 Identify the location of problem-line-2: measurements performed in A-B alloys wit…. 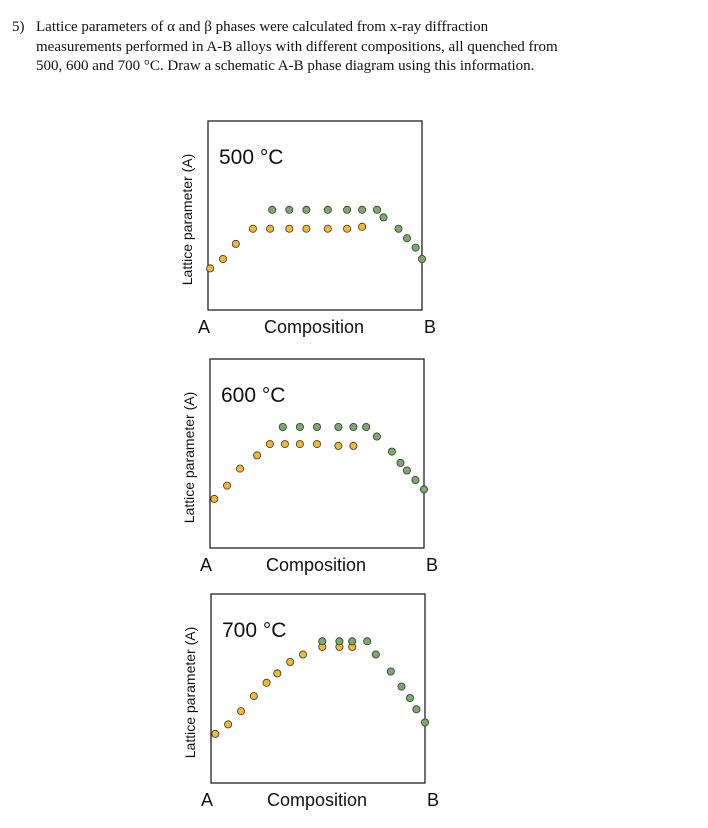
(297, 46).